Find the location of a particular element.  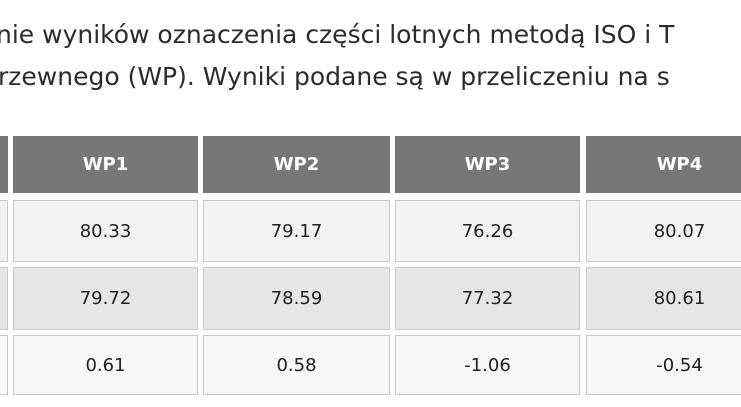

table-cell: 76.26 is located at coordinates (487, 231).